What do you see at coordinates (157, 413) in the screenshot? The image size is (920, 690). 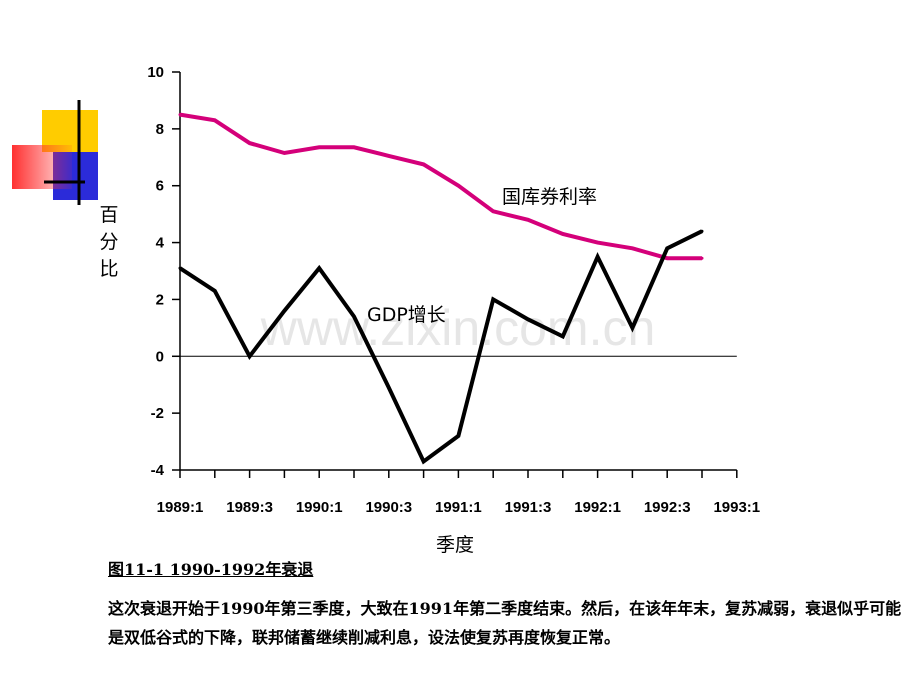 I see `y-tick-label: -2` at bounding box center [157, 413].